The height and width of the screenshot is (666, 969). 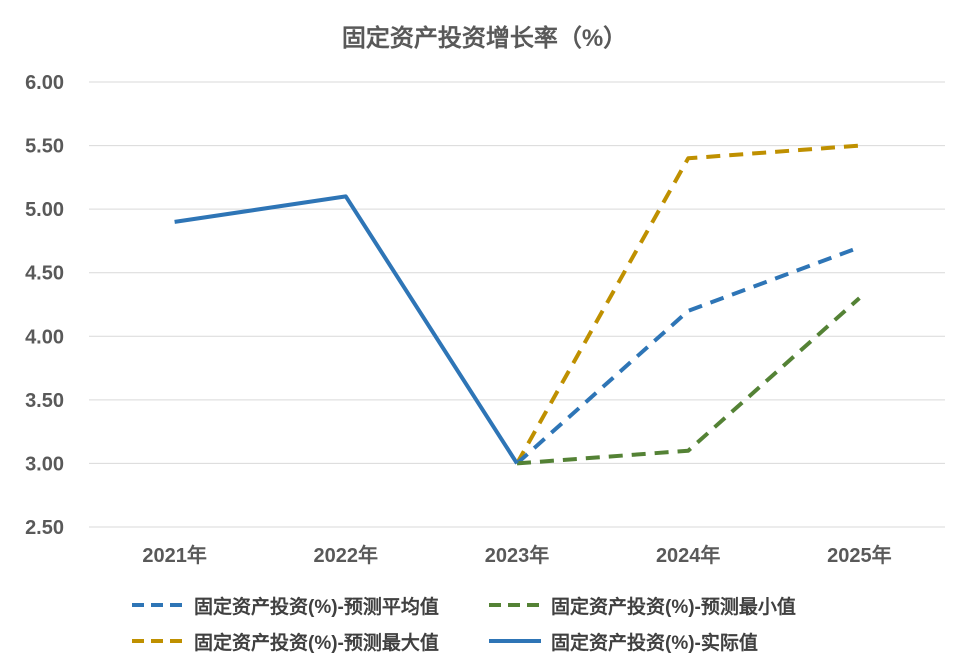 I want to click on x-tick-label: 2022年, so click(x=346, y=555).